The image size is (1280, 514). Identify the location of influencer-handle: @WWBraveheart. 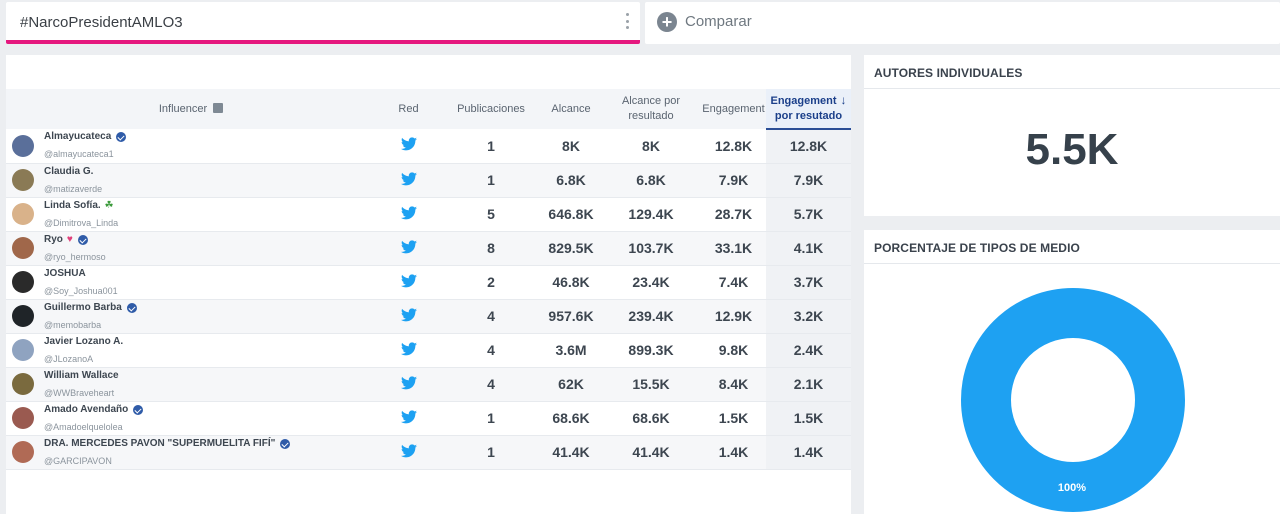
(79, 392).